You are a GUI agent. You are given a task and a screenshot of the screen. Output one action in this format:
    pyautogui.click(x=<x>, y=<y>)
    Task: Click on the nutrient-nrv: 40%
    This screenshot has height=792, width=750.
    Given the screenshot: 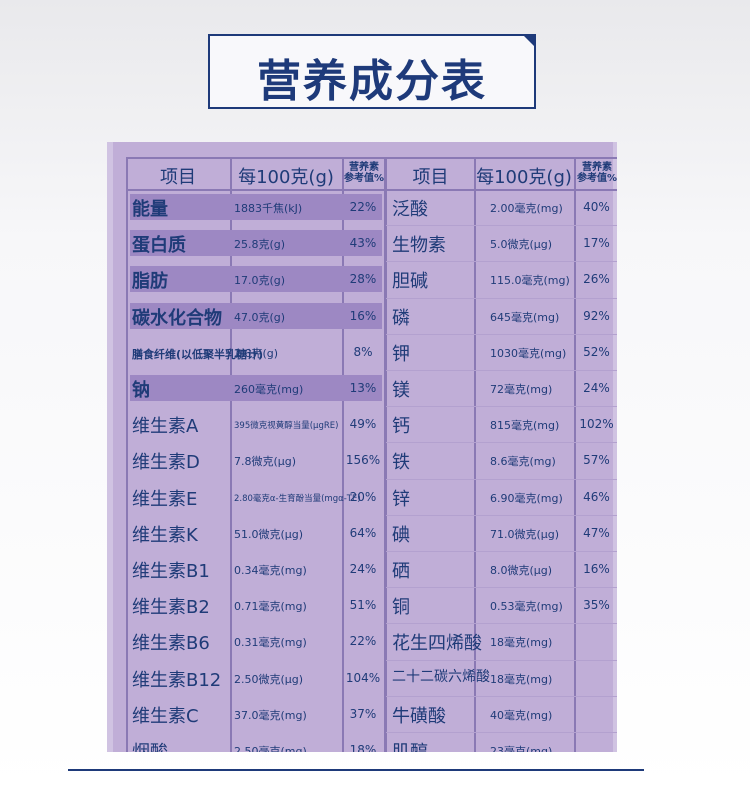 What is the action you would take?
    pyautogui.click(x=596, y=207)
    